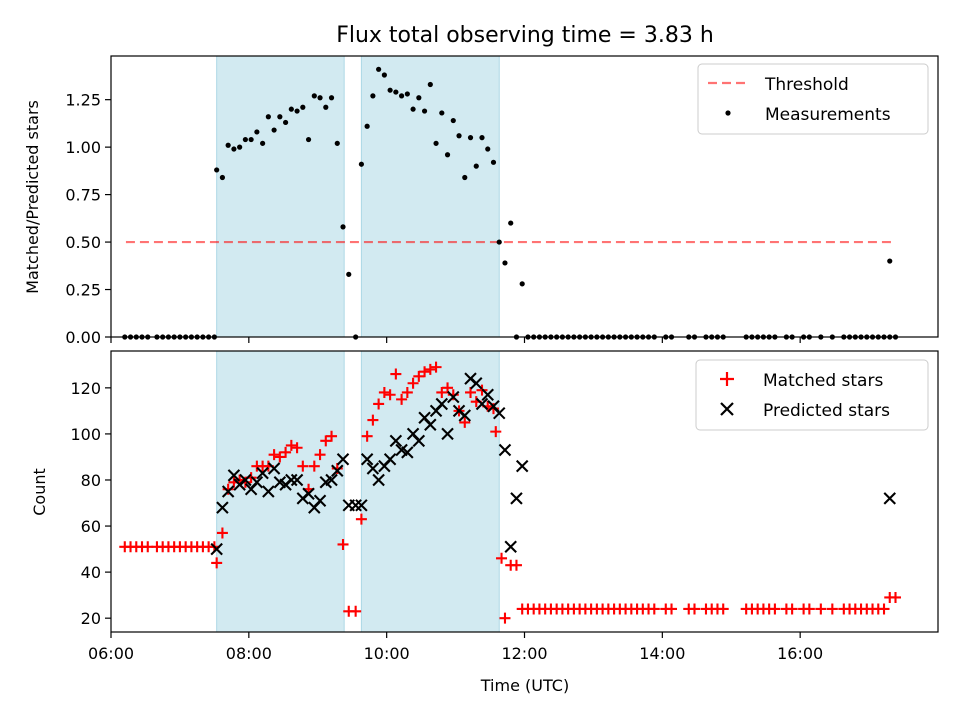  Describe the element at coordinates (525, 35) in the screenshot. I see `chart-title: Flux total observing time = 3.83 h` at that location.